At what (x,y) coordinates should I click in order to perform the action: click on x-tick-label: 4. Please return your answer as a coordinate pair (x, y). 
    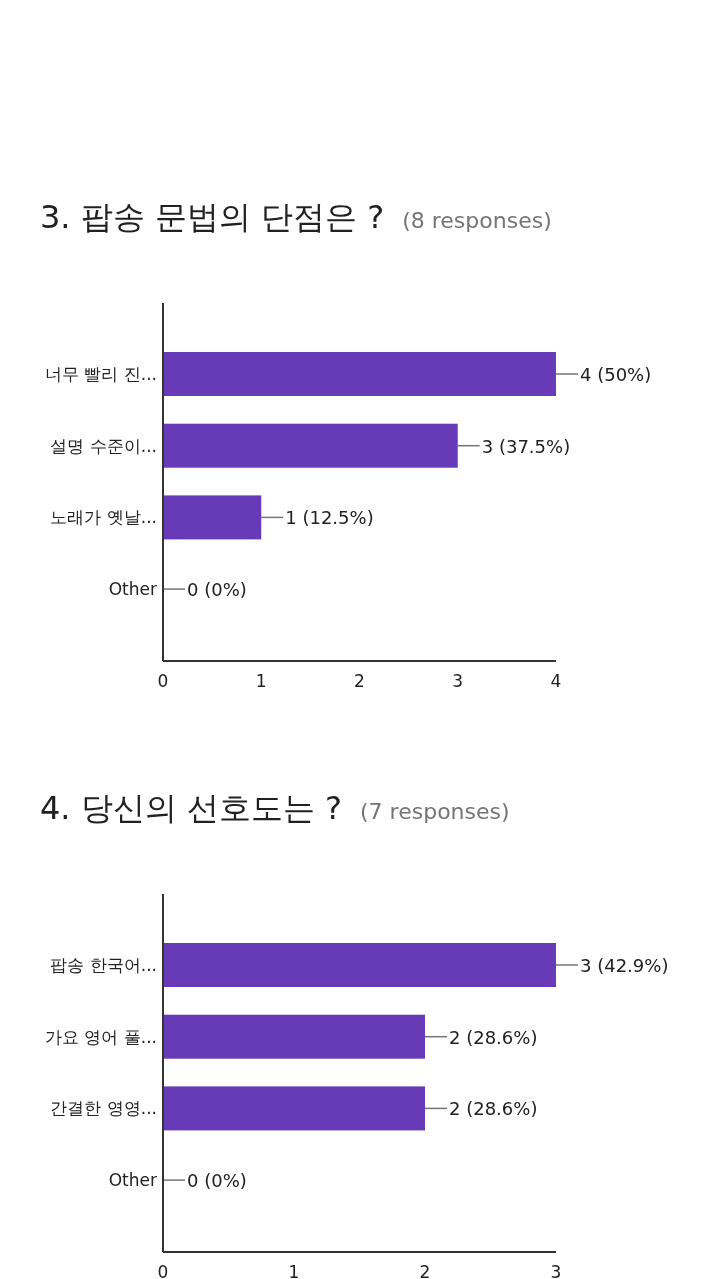
    Looking at the image, I should click on (556, 681).